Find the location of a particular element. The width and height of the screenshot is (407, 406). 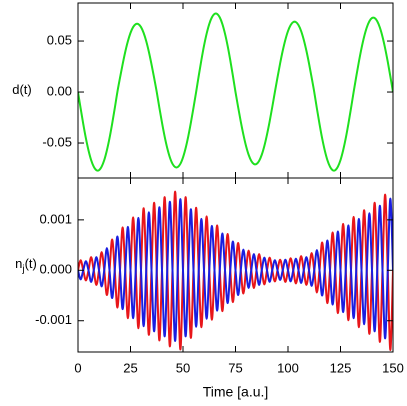

y-tick-label: 0.000 is located at coordinates (55, 269).